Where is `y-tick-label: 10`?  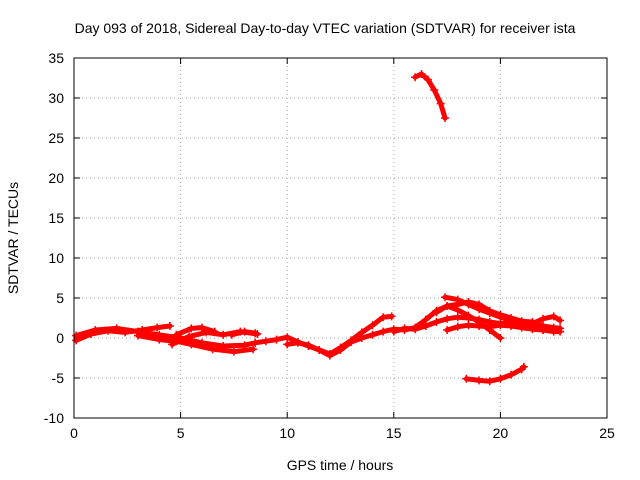
y-tick-label: 10 is located at coordinates (56, 258).